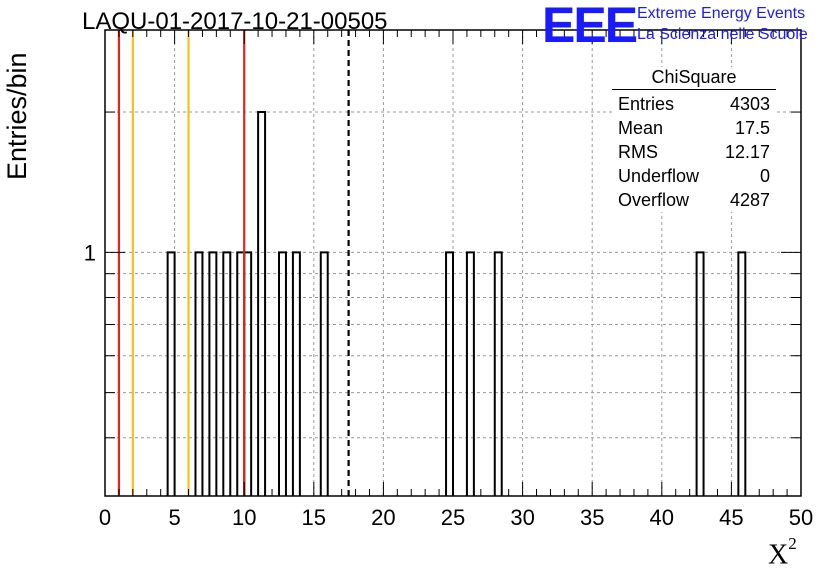  What do you see at coordinates (641, 128) in the screenshot?
I see `stats-label: Mean` at bounding box center [641, 128].